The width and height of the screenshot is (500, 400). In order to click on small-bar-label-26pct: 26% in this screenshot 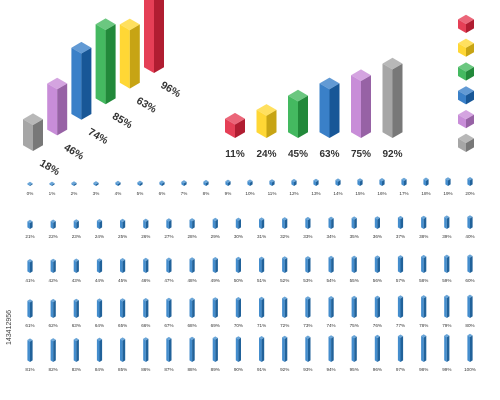, I will do `click(145, 236)`.